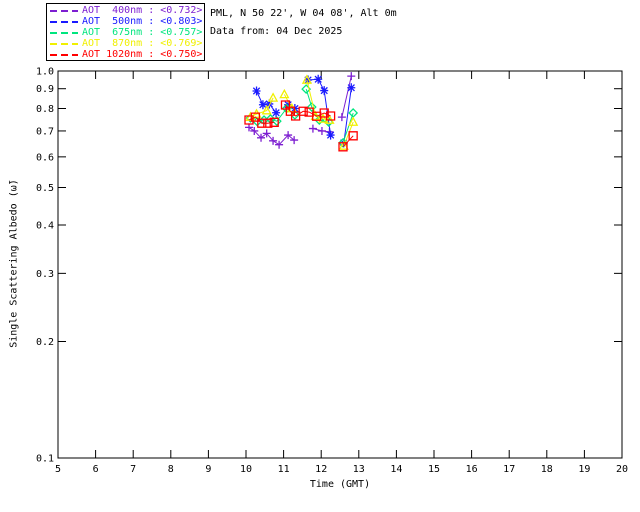 This screenshot has height=512, width=640. What do you see at coordinates (208, 469) in the screenshot?
I see `x-tick-label: 9` at bounding box center [208, 469].